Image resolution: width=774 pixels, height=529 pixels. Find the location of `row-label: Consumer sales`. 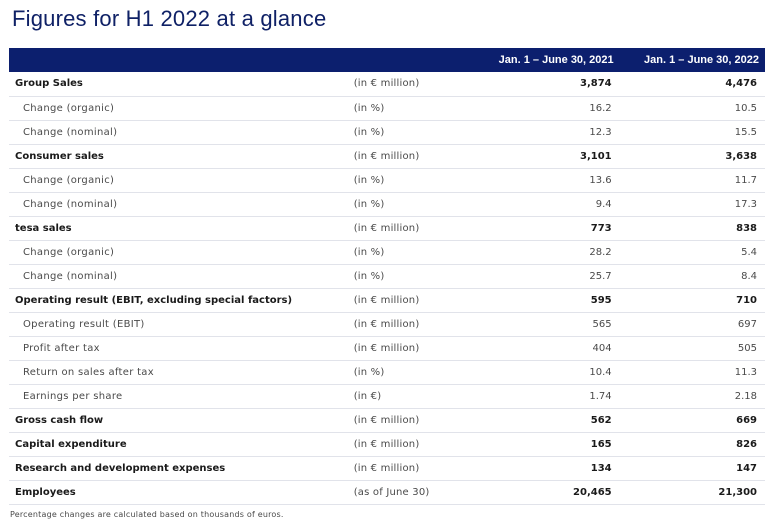

row-label: Consumer sales is located at coordinates (181, 156).